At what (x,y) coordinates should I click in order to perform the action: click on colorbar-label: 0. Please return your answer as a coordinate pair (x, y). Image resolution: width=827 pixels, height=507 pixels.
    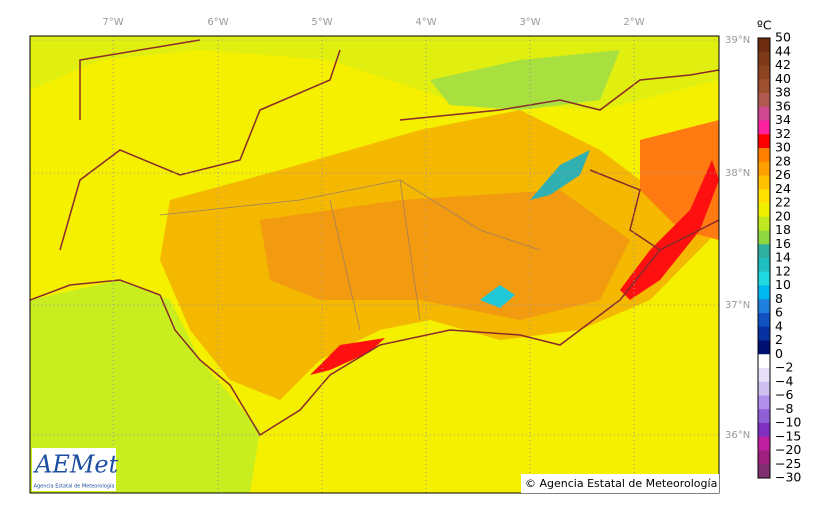
    Looking at the image, I should click on (779, 353).